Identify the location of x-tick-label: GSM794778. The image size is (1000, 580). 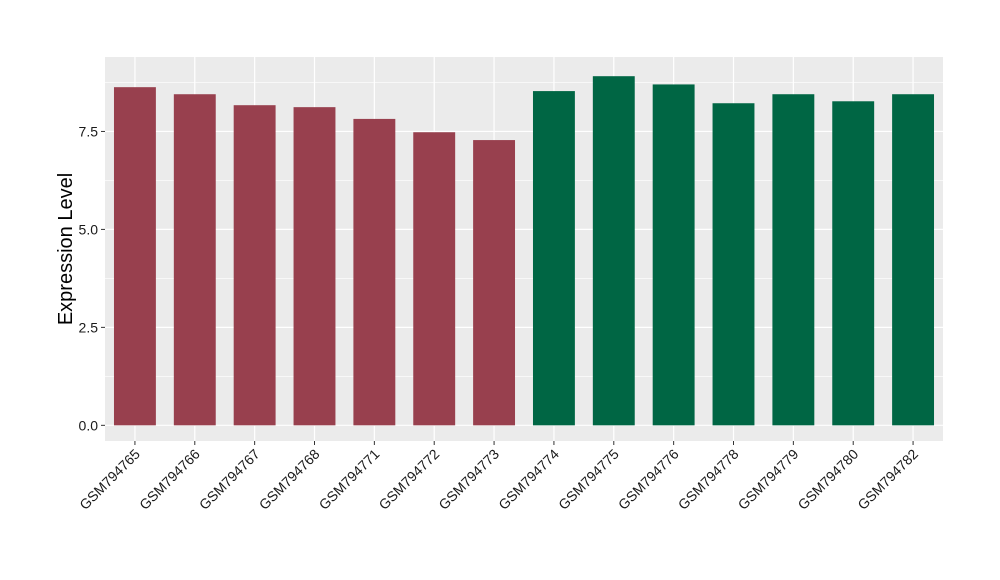
(708, 479).